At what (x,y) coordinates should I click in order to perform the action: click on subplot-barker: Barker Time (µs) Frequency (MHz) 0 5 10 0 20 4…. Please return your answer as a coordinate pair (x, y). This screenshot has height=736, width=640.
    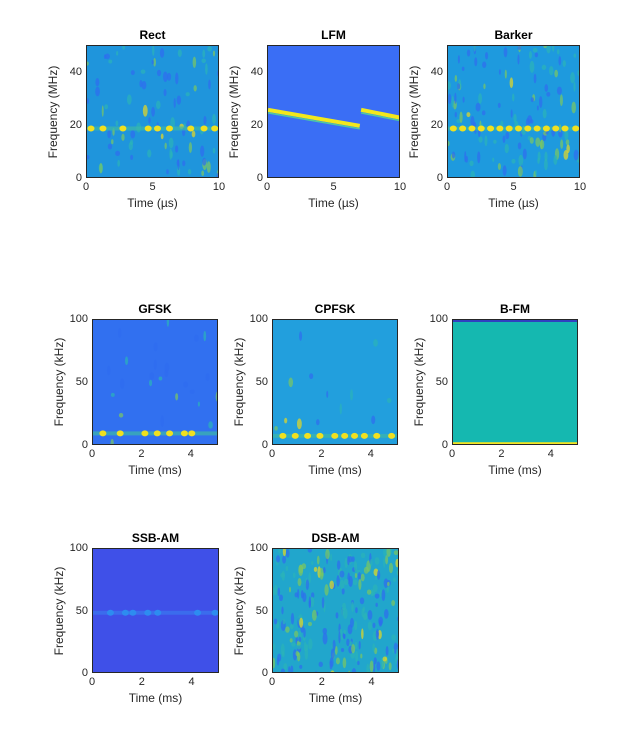
    Looking at the image, I should click on (496, 119).